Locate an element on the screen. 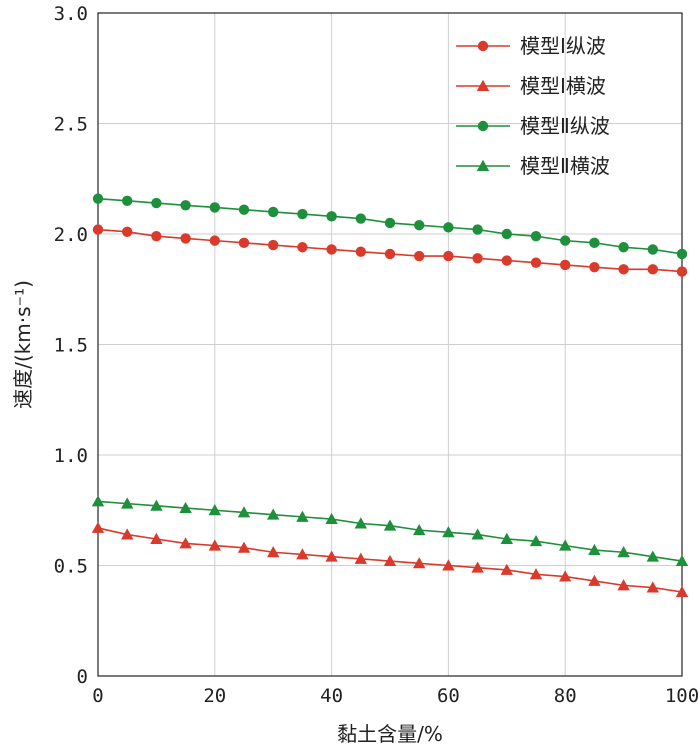 The width and height of the screenshot is (700, 753). legend-label: 模型Ⅱ横波 is located at coordinates (565, 166).